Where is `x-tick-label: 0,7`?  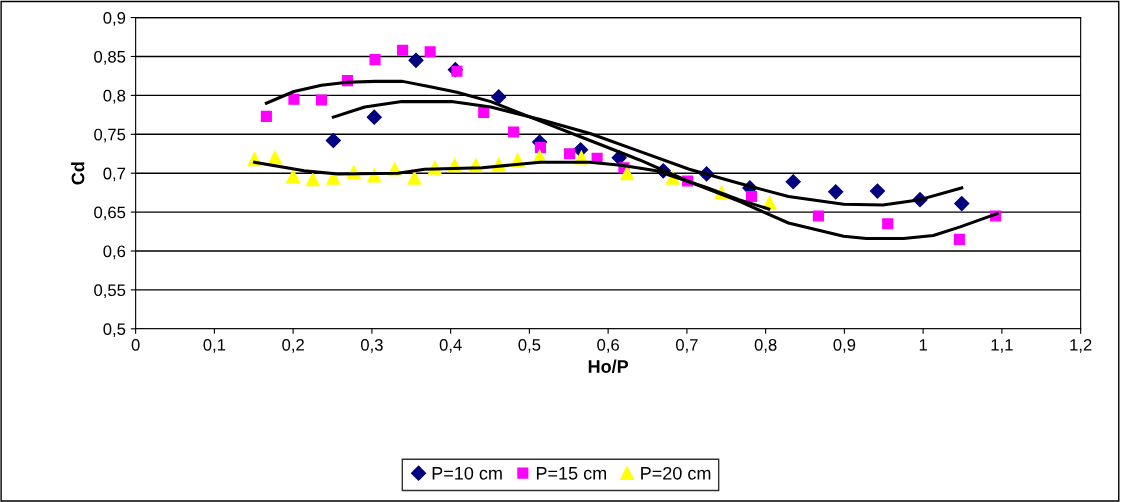
x-tick-label: 0,7 is located at coordinates (686, 345).